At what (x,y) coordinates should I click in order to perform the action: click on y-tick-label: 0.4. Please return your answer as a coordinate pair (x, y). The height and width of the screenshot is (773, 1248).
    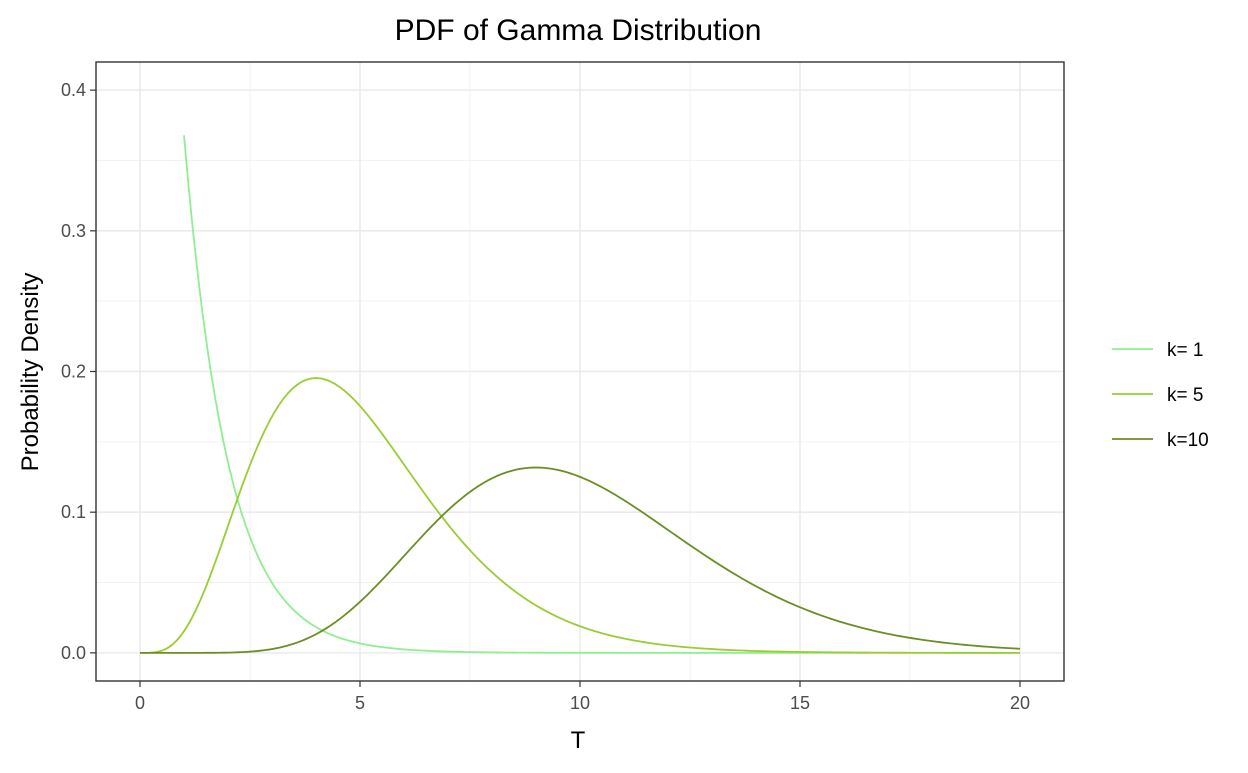
    Looking at the image, I should click on (73, 90).